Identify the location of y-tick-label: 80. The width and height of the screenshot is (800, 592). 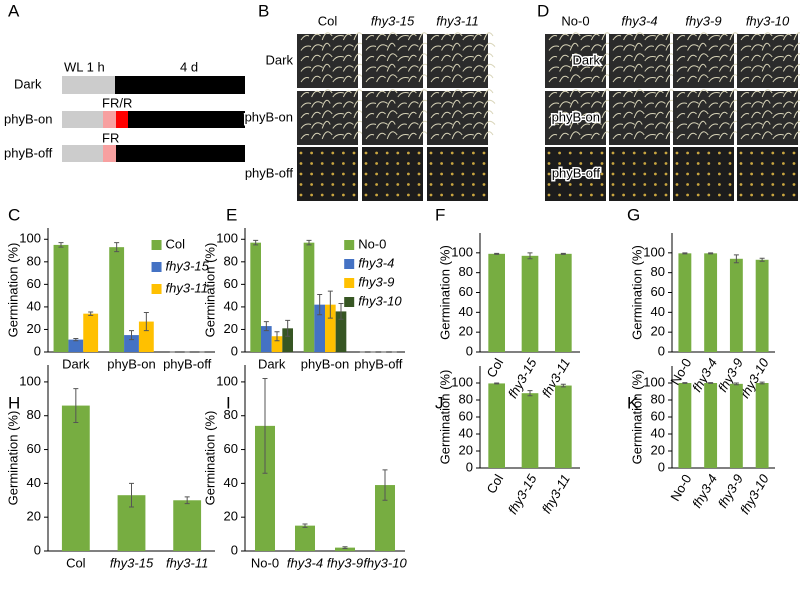
(34, 260).